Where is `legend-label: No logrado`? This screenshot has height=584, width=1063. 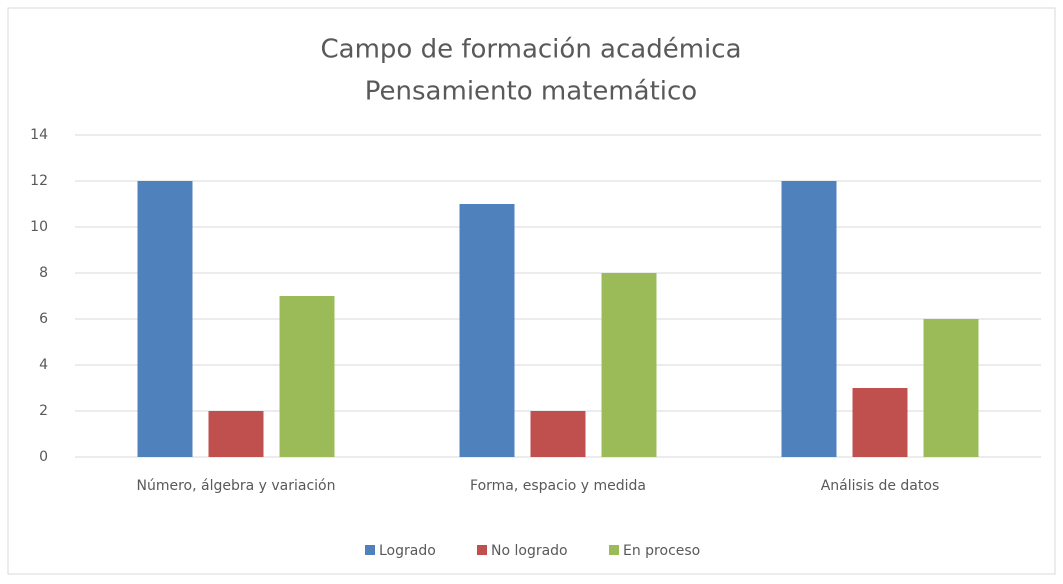 legend-label: No logrado is located at coordinates (529, 551).